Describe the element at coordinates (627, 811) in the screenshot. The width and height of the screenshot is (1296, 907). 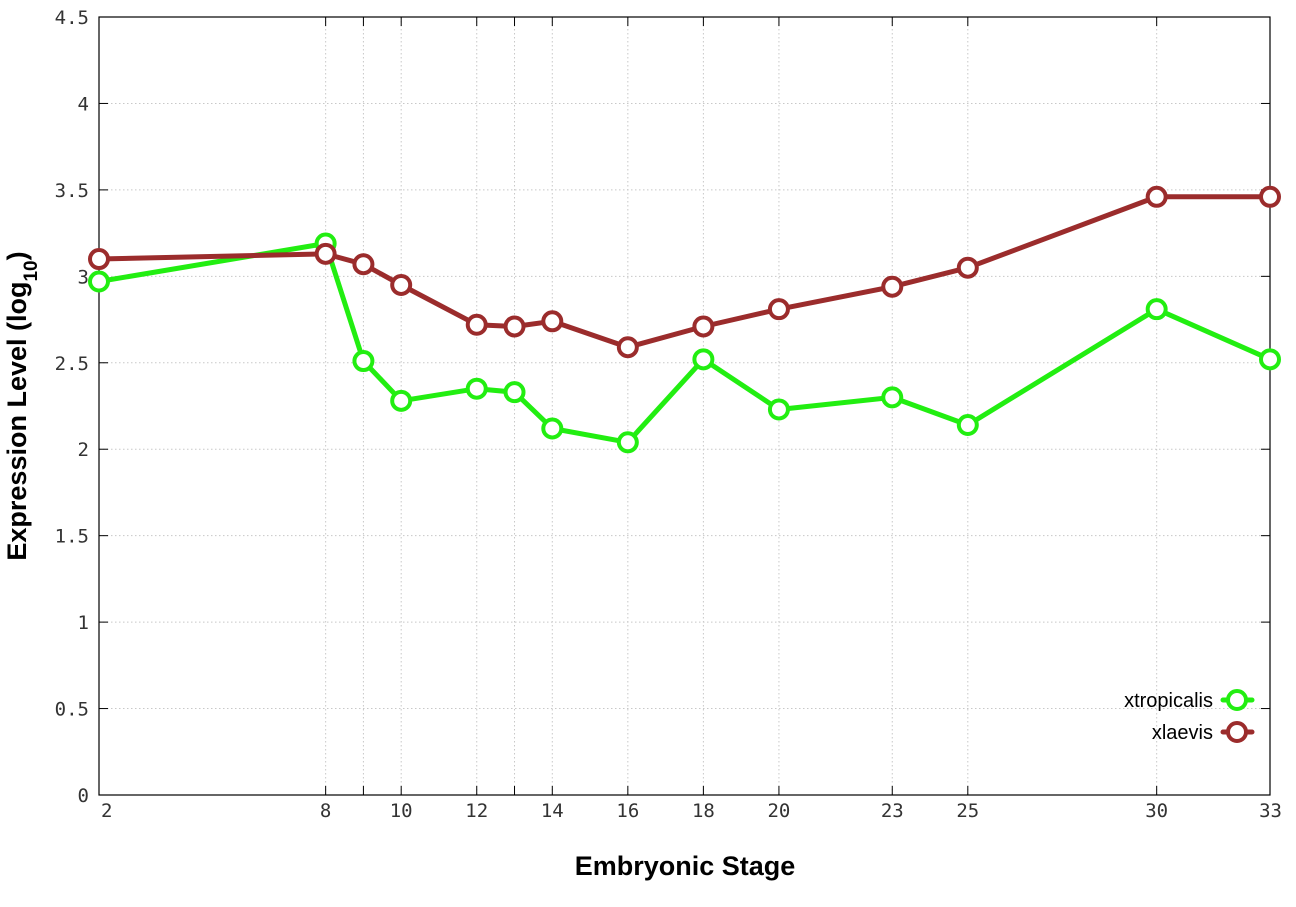
I see `x-tick-label: 16` at that location.